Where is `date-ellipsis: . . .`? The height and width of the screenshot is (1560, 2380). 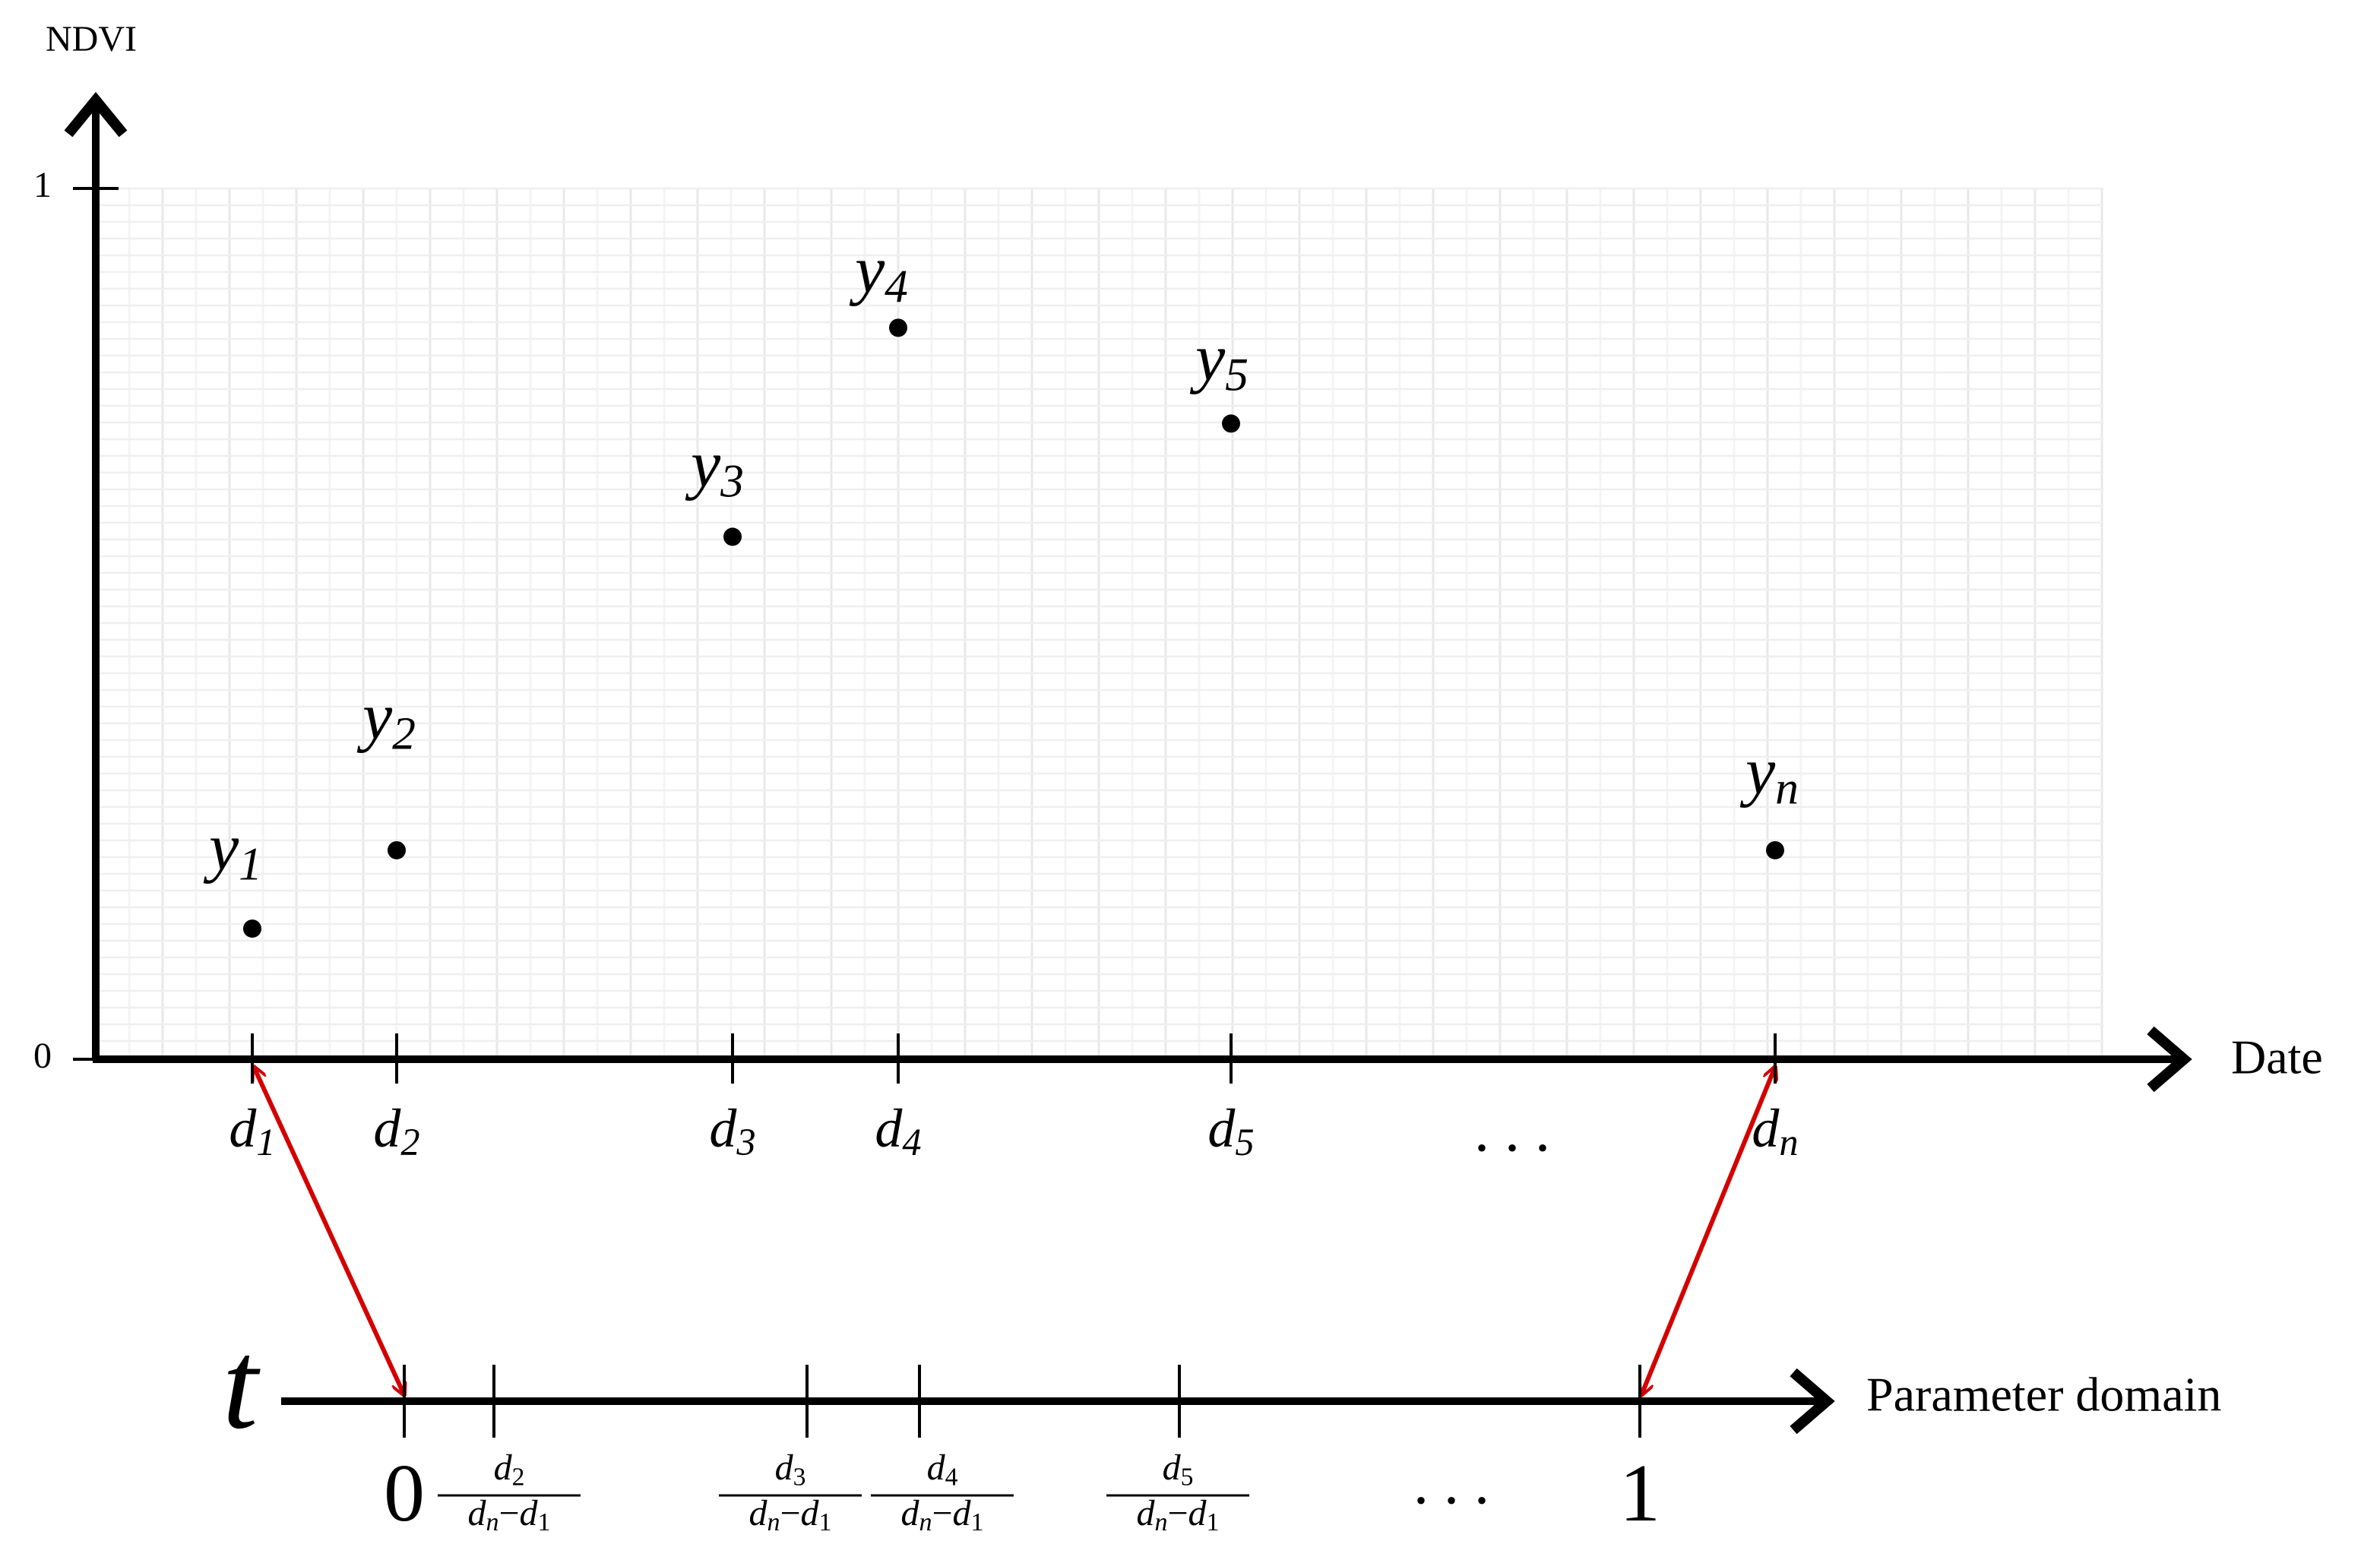
date-ellipsis: . . . is located at coordinates (1512, 1130).